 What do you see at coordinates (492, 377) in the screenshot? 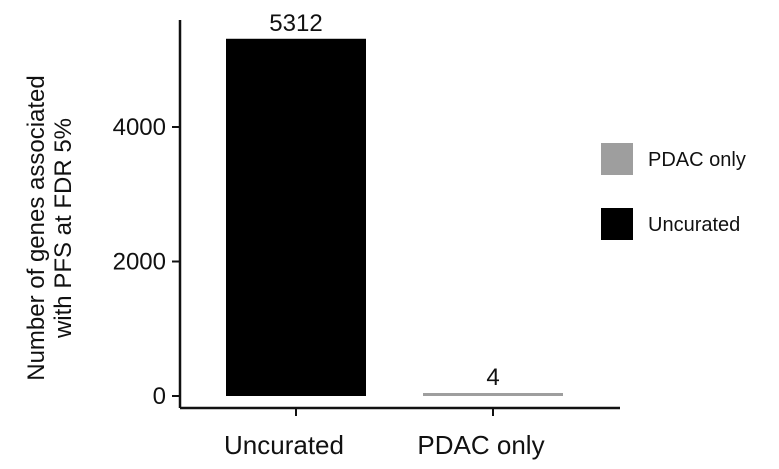
I see `data-label: 4` at bounding box center [492, 377].